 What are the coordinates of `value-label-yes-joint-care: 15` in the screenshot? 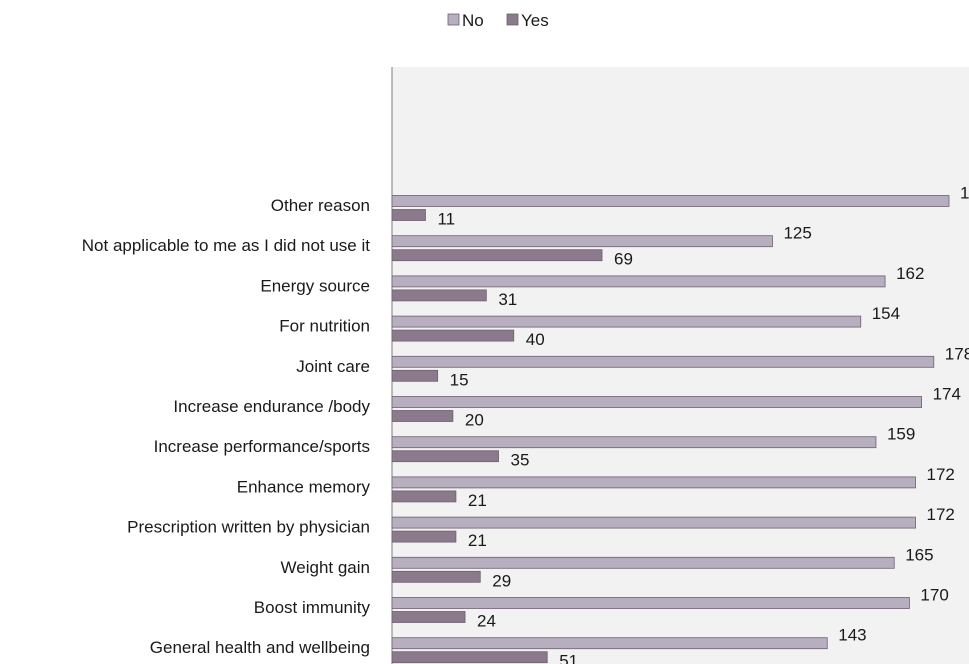 It's located at (459, 379).